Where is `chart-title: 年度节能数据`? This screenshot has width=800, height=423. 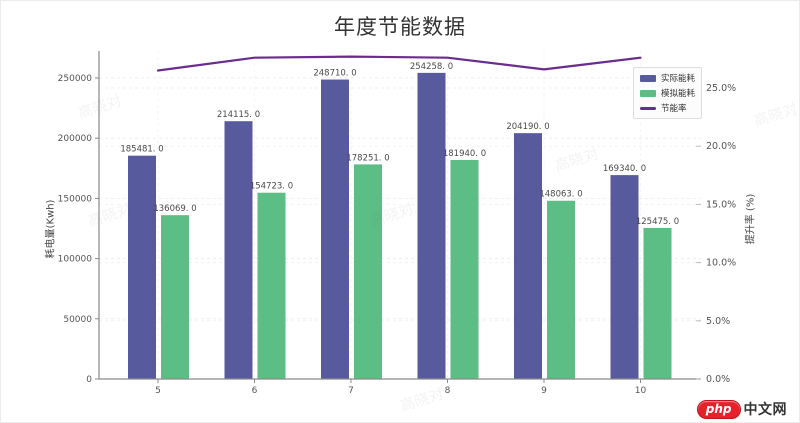
chart-title: 年度节能数据 is located at coordinates (400, 27).